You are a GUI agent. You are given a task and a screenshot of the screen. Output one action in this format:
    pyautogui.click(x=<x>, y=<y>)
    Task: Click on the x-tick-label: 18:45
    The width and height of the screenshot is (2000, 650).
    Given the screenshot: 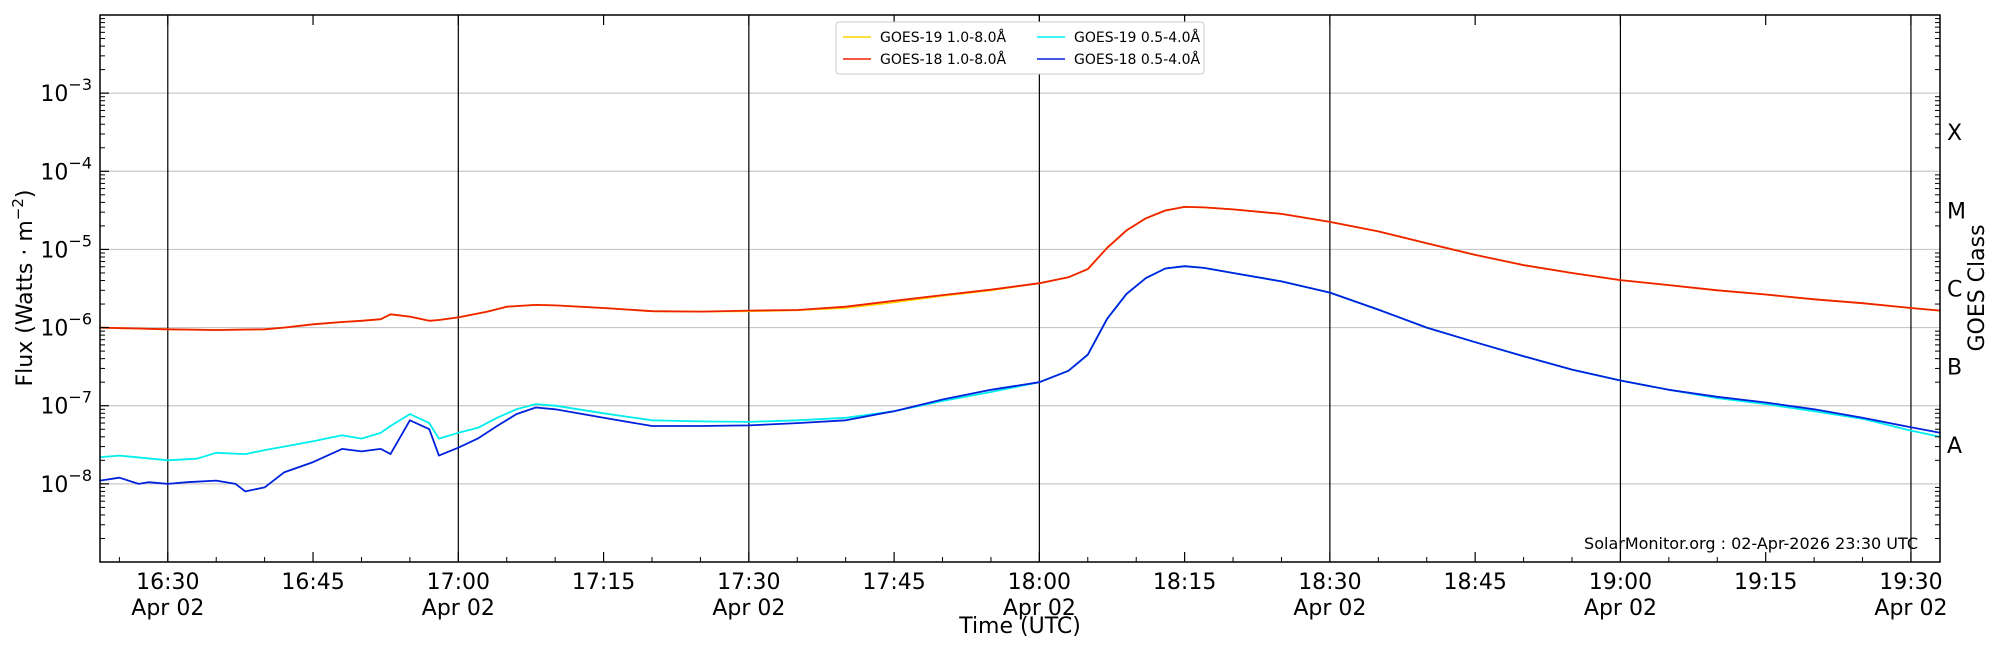 What is the action you would take?
    pyautogui.click(x=1474, y=582)
    